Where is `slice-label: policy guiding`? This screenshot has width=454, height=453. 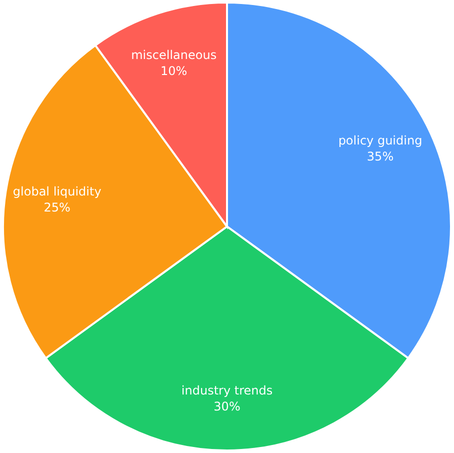
slice-label: policy guiding is located at coordinates (380, 140).